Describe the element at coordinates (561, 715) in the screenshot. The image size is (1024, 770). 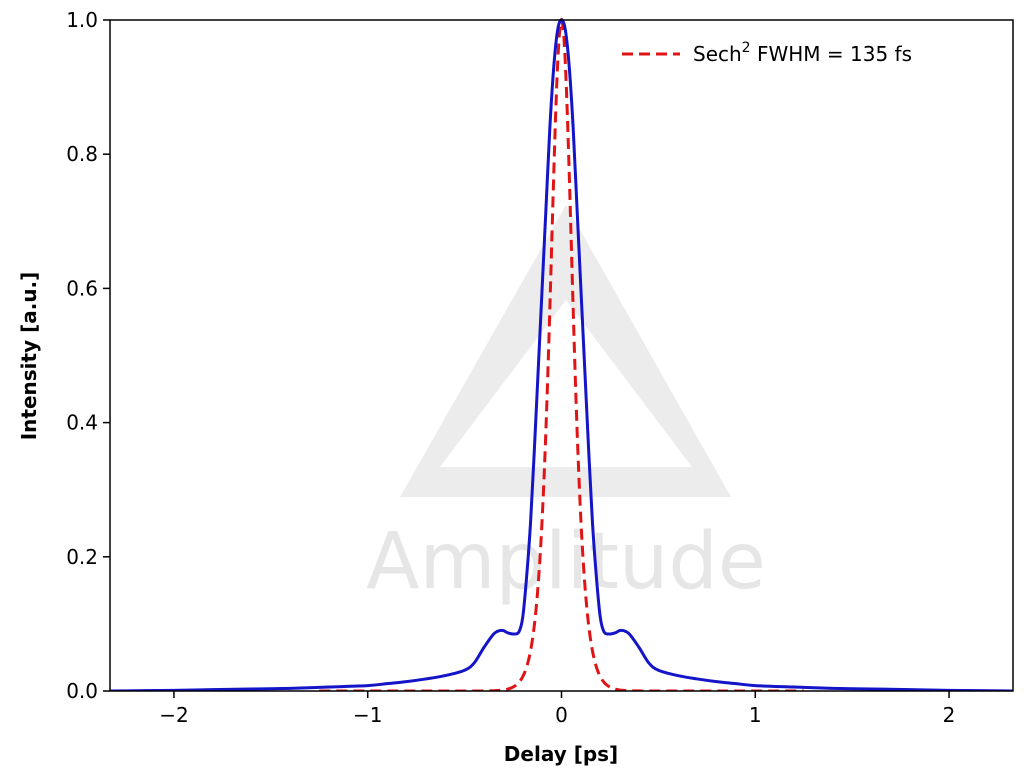
I see `x-tick-label: 0` at that location.